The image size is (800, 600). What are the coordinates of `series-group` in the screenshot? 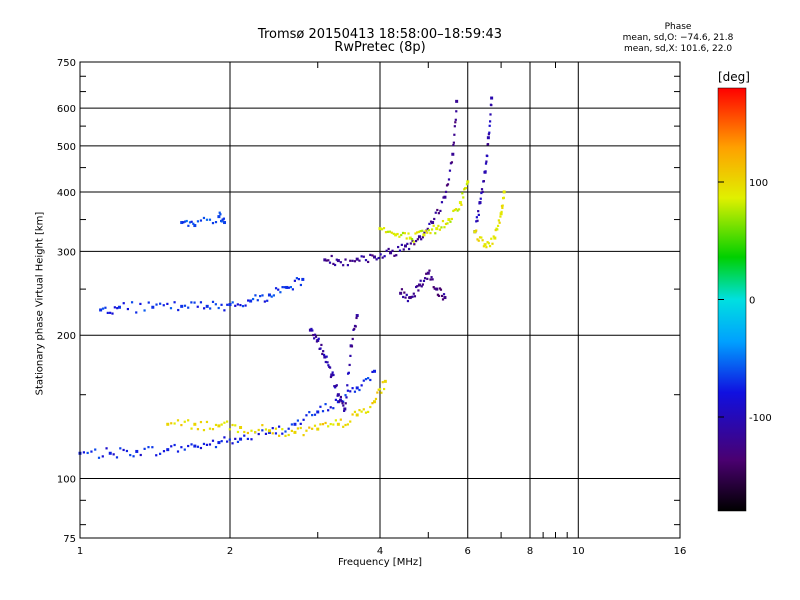 It's located at (391, 183).